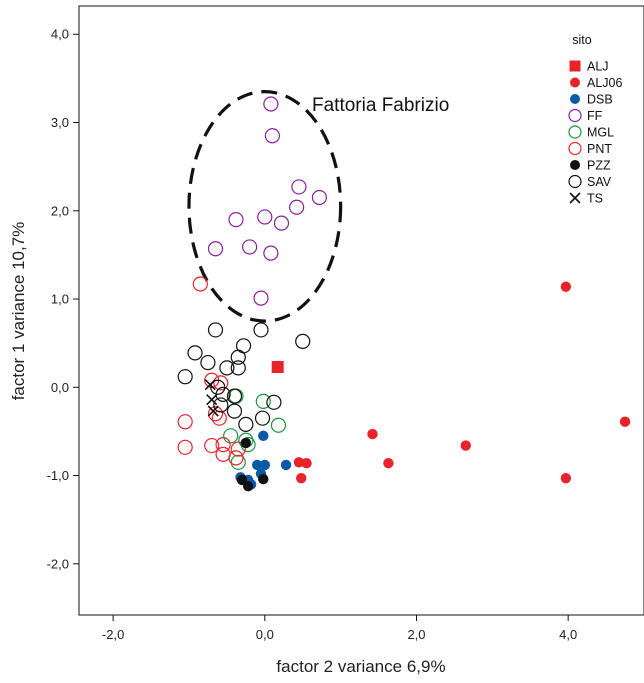 This screenshot has width=644, height=683. What do you see at coordinates (575, 165) in the screenshot?
I see `legend-marker-pzz` at bounding box center [575, 165].